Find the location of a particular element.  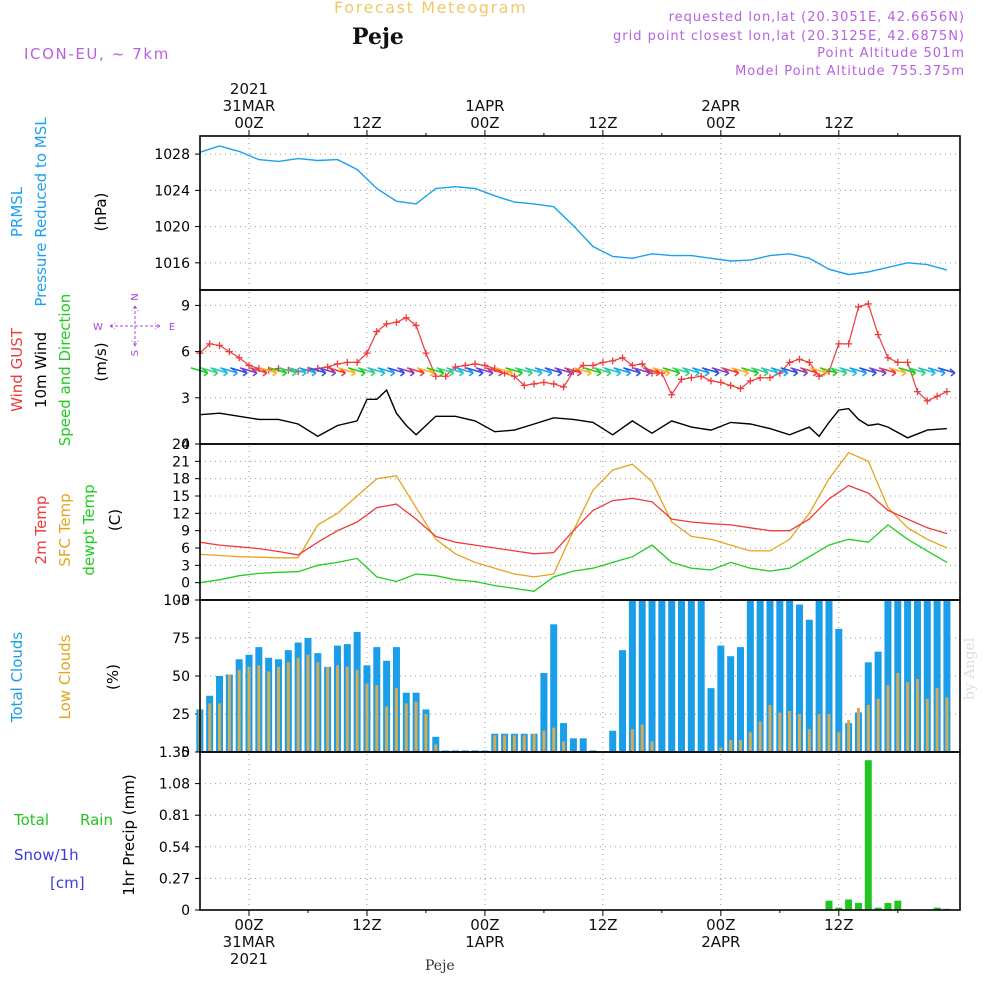

wind-speed-line is located at coordinates (573, 413).